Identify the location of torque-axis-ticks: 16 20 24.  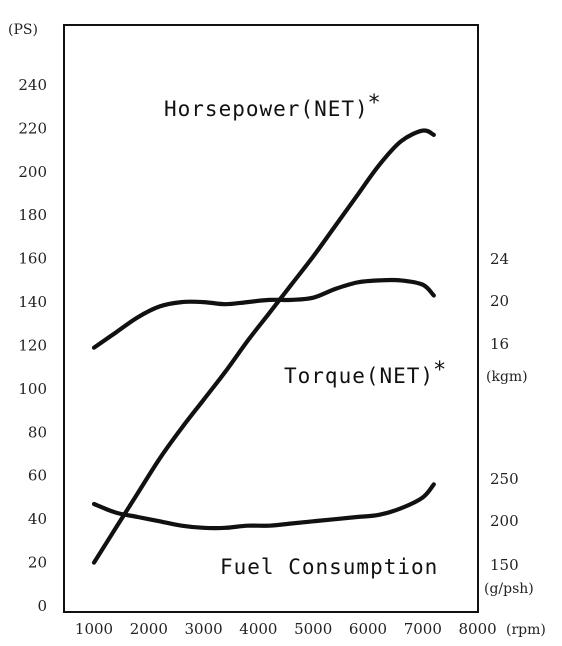
(499, 301).